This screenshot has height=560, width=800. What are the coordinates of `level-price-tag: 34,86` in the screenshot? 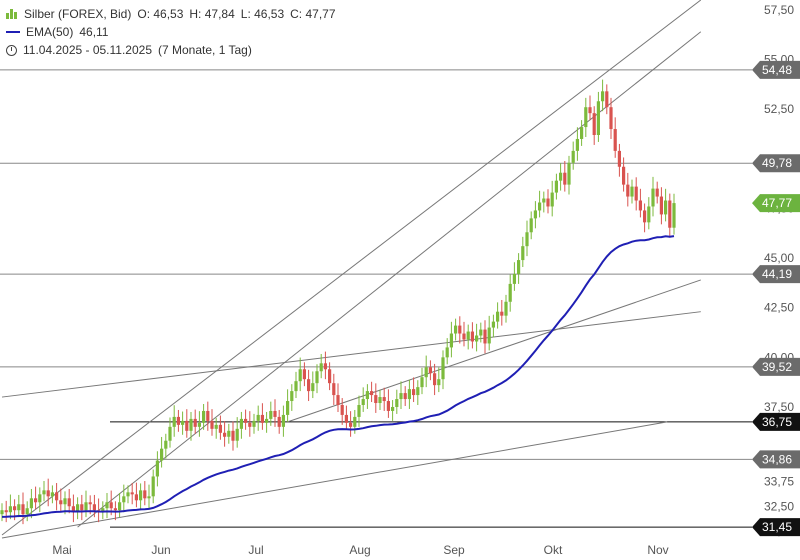 It's located at (777, 459).